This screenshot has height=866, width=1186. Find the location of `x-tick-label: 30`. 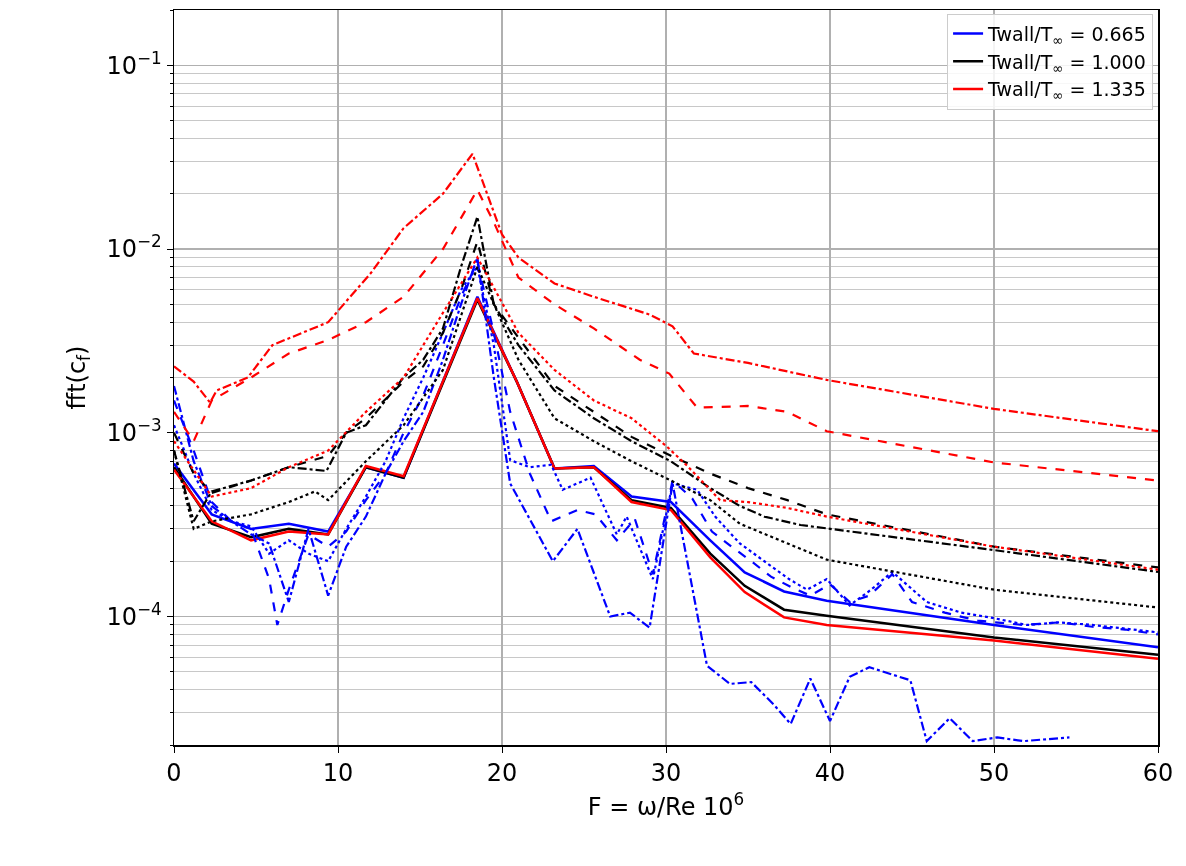

x-tick-label: 30 is located at coordinates (666, 773).